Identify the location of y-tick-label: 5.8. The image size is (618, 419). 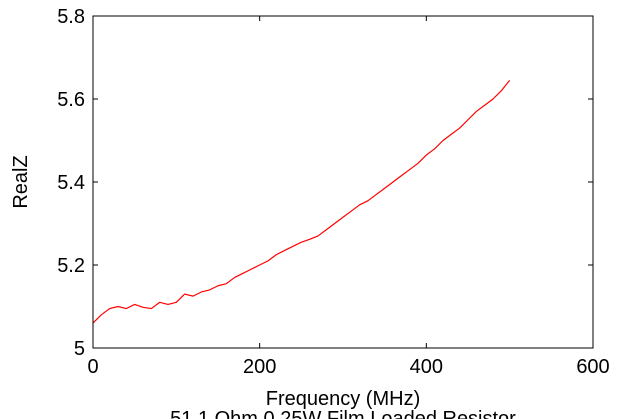
(71, 17).